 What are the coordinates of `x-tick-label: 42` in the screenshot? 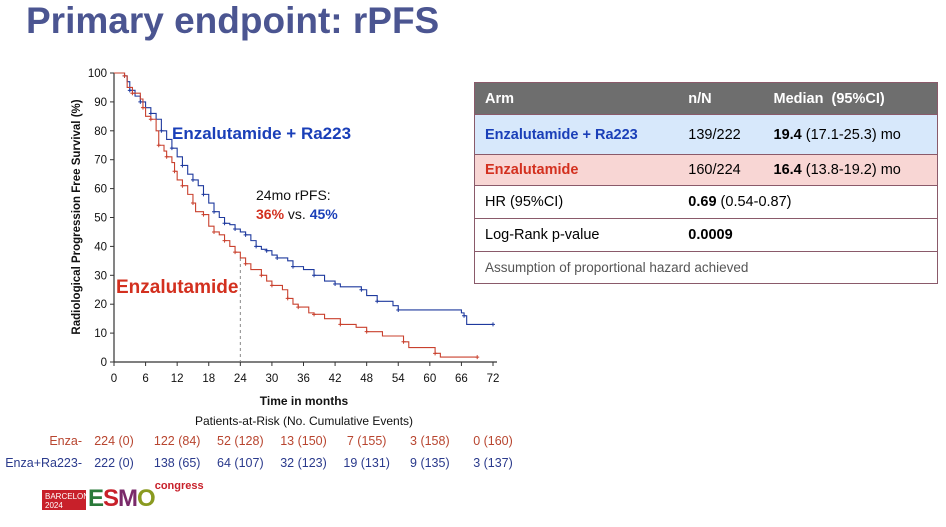 It's located at (335, 379).